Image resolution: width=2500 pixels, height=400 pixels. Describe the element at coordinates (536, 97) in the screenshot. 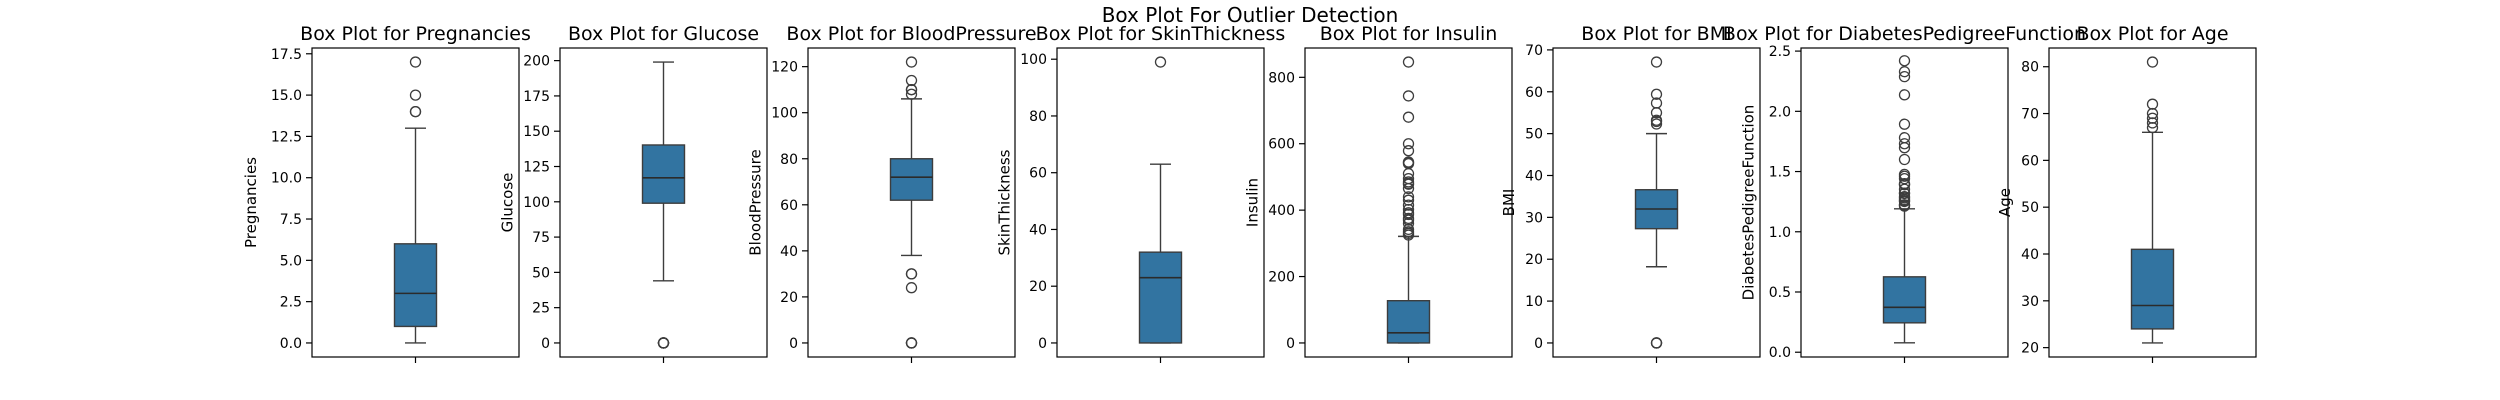

I see `y-tick-label: 175` at that location.